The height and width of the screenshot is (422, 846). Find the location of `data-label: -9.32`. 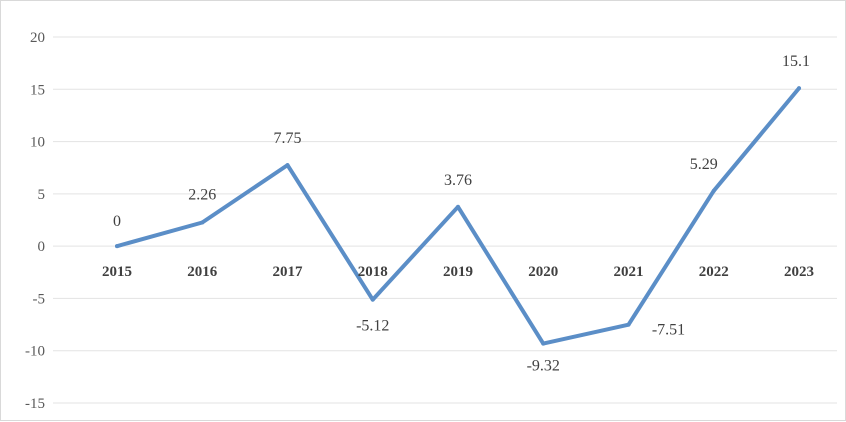

data-label: -9.32 is located at coordinates (543, 366).